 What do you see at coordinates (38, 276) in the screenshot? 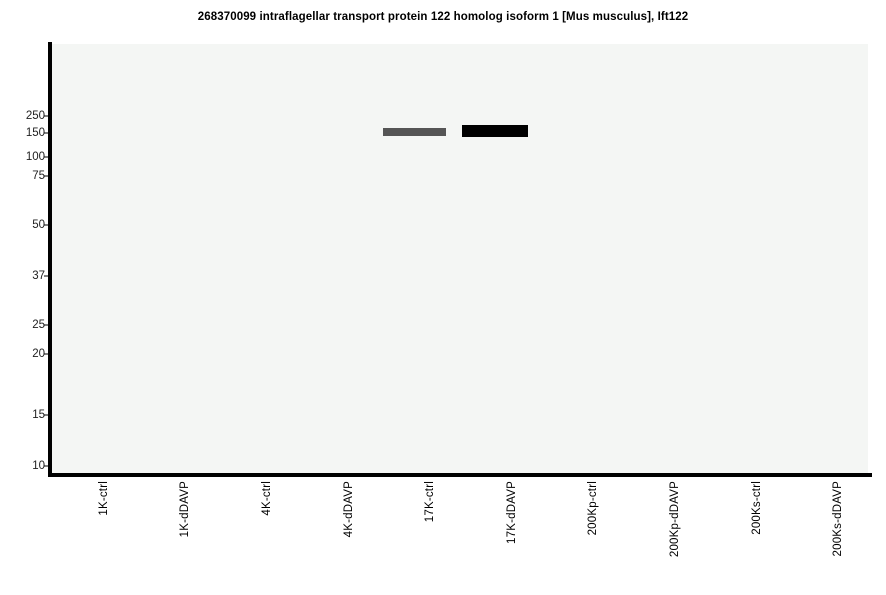
I see `y-axis-tick-label: 37` at bounding box center [38, 276].